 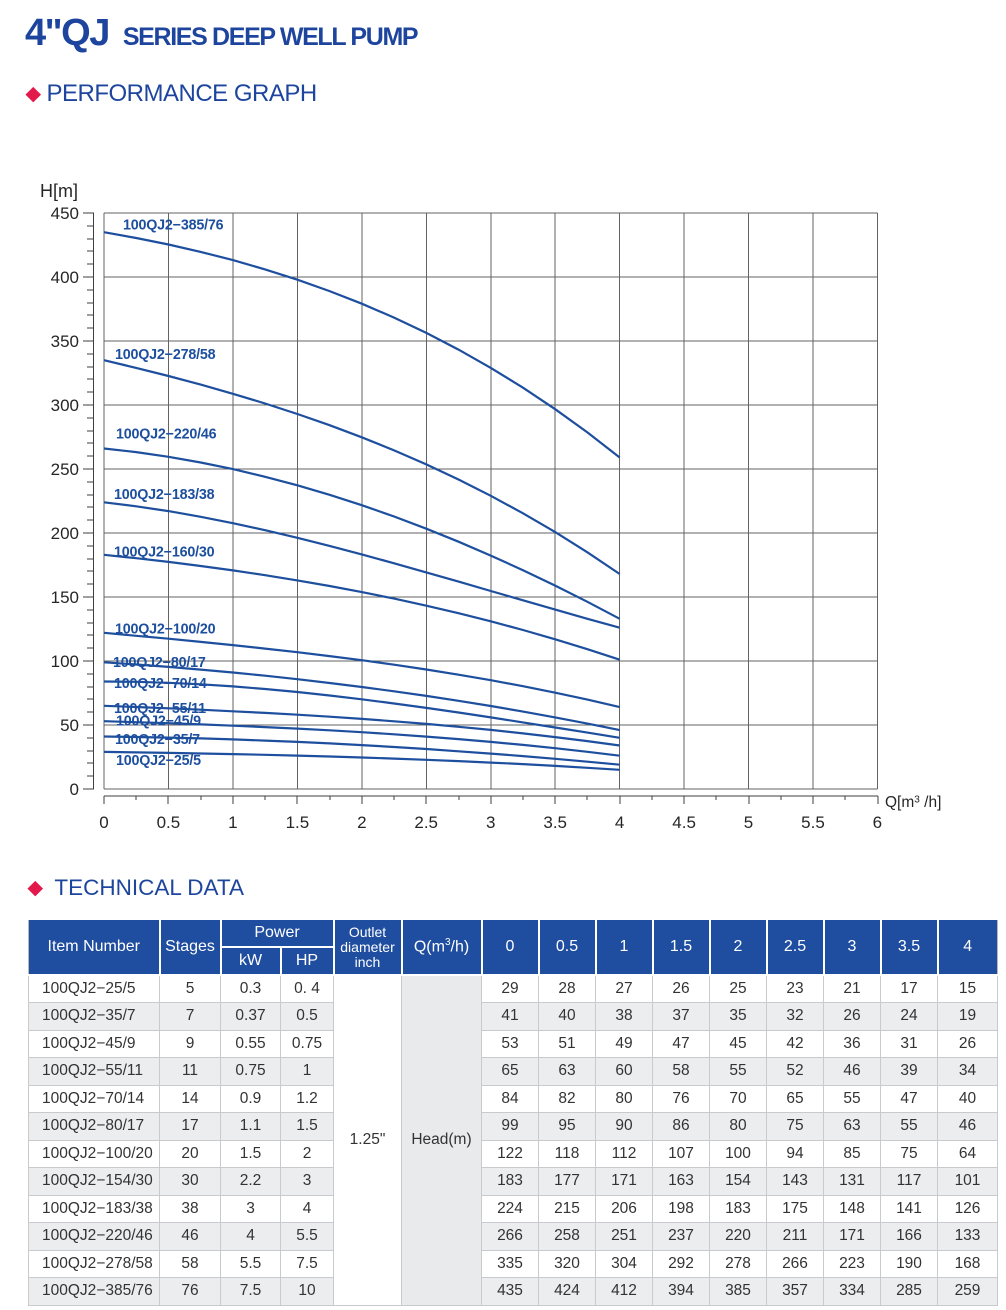 What do you see at coordinates (157, 740) in the screenshot?
I see `svg-text: 100QJ2−35/7` at bounding box center [157, 740].